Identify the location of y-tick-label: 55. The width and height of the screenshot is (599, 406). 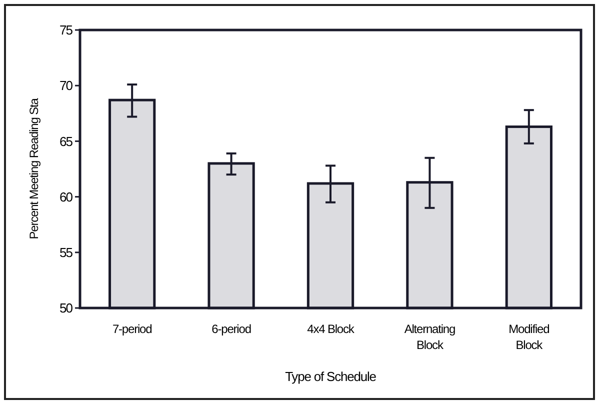
(66, 252).